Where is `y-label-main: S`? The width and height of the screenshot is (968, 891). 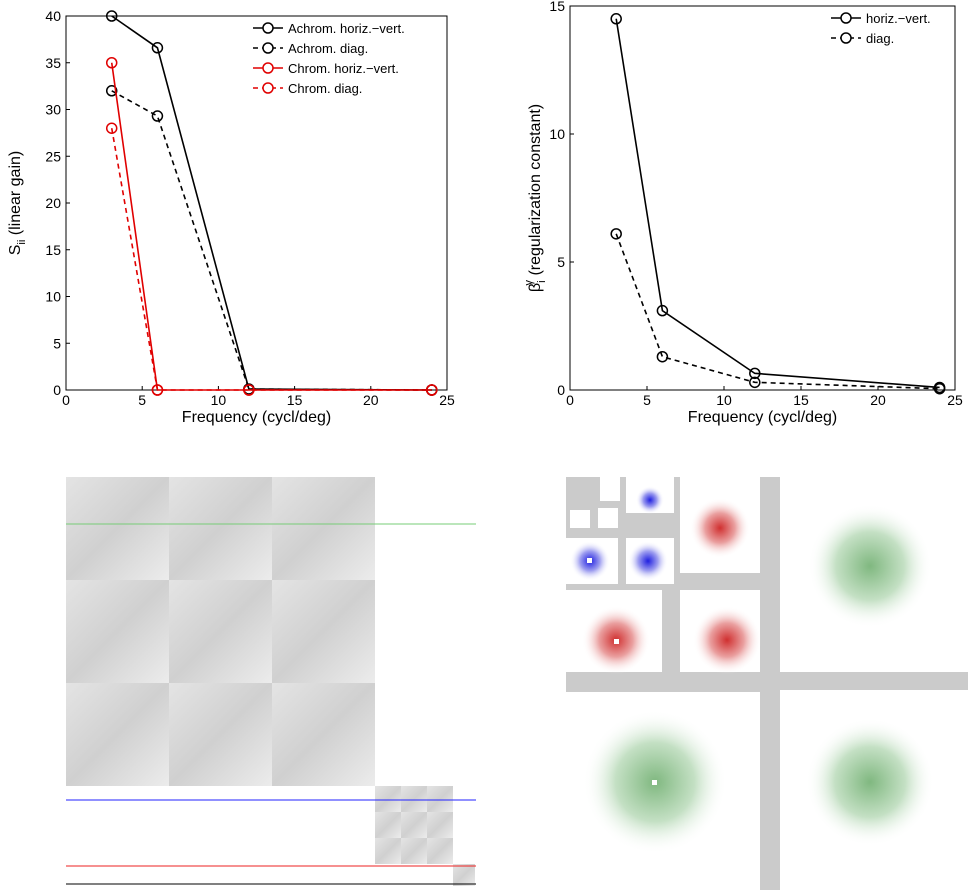
y-label-main: S is located at coordinates (15, 250).